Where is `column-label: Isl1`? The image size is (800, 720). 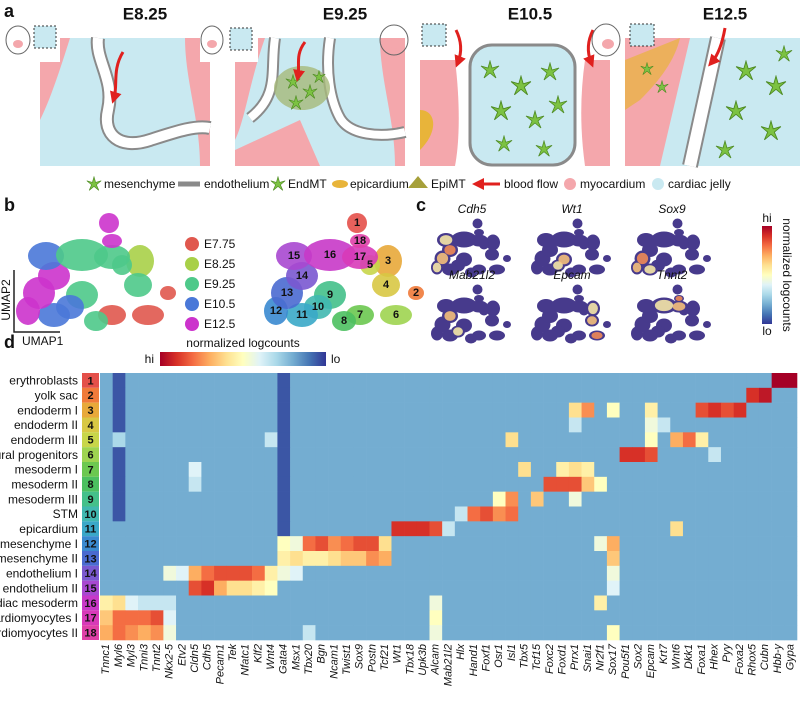 column-label: Isl1 is located at coordinates (512, 652).